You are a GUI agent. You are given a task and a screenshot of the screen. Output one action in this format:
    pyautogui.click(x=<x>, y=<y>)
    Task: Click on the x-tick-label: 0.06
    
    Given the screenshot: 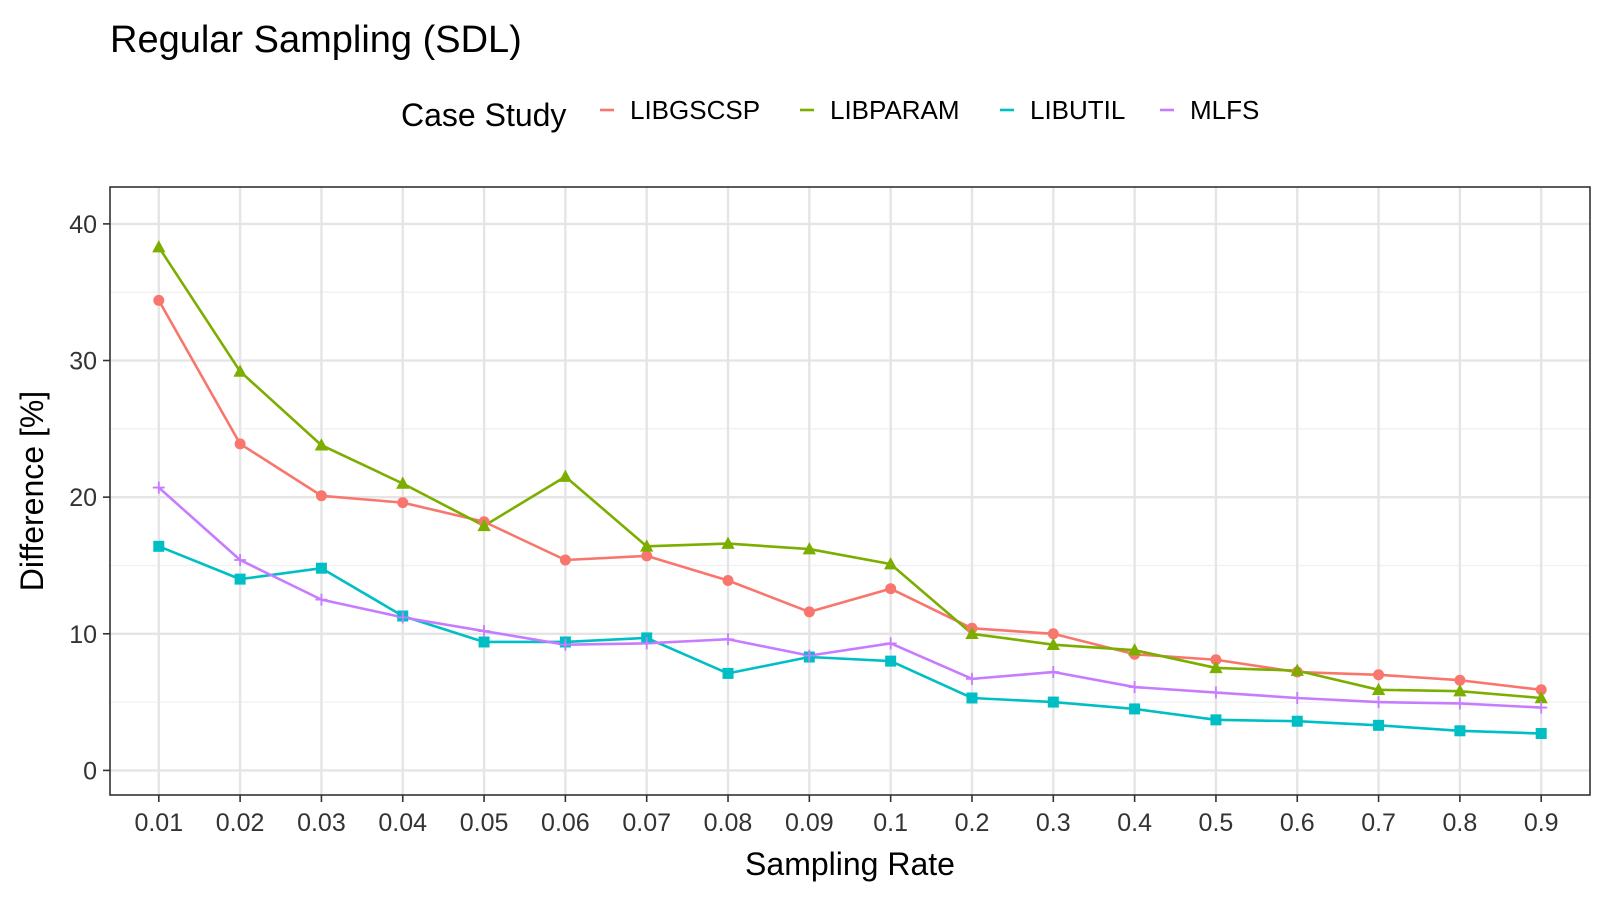 What is the action you would take?
    pyautogui.click(x=565, y=823)
    